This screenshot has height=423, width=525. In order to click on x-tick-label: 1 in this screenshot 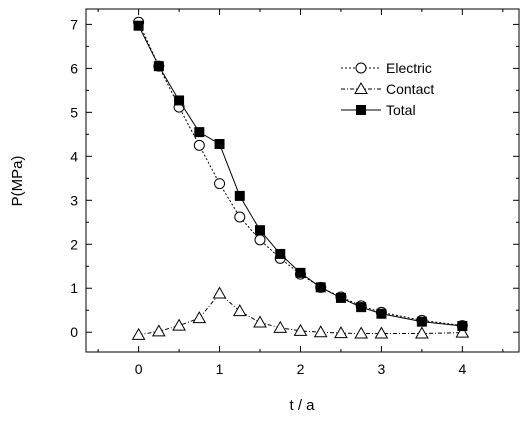, I will do `click(220, 369)`.